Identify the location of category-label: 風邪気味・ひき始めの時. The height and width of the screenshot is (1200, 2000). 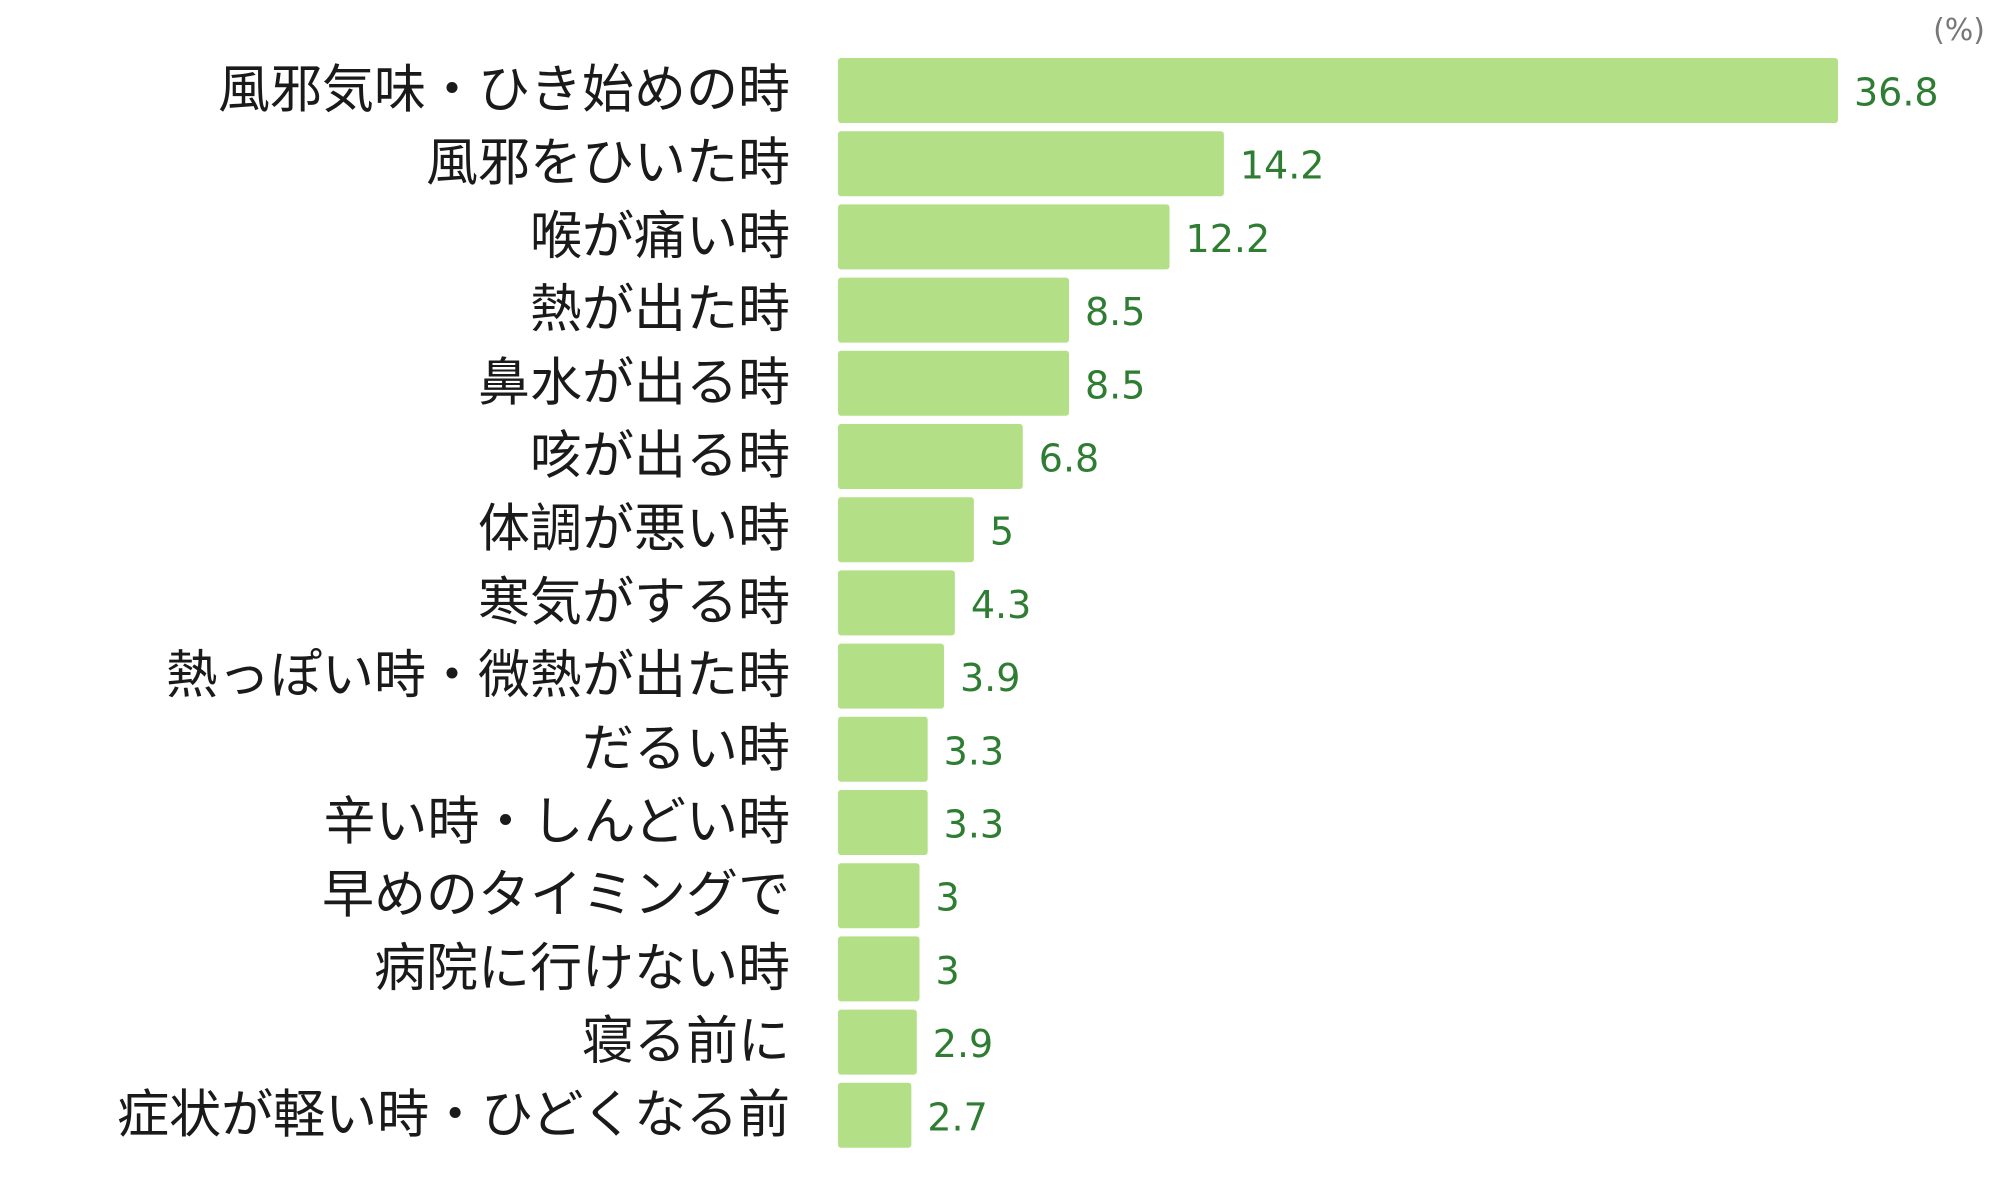
(504, 91).